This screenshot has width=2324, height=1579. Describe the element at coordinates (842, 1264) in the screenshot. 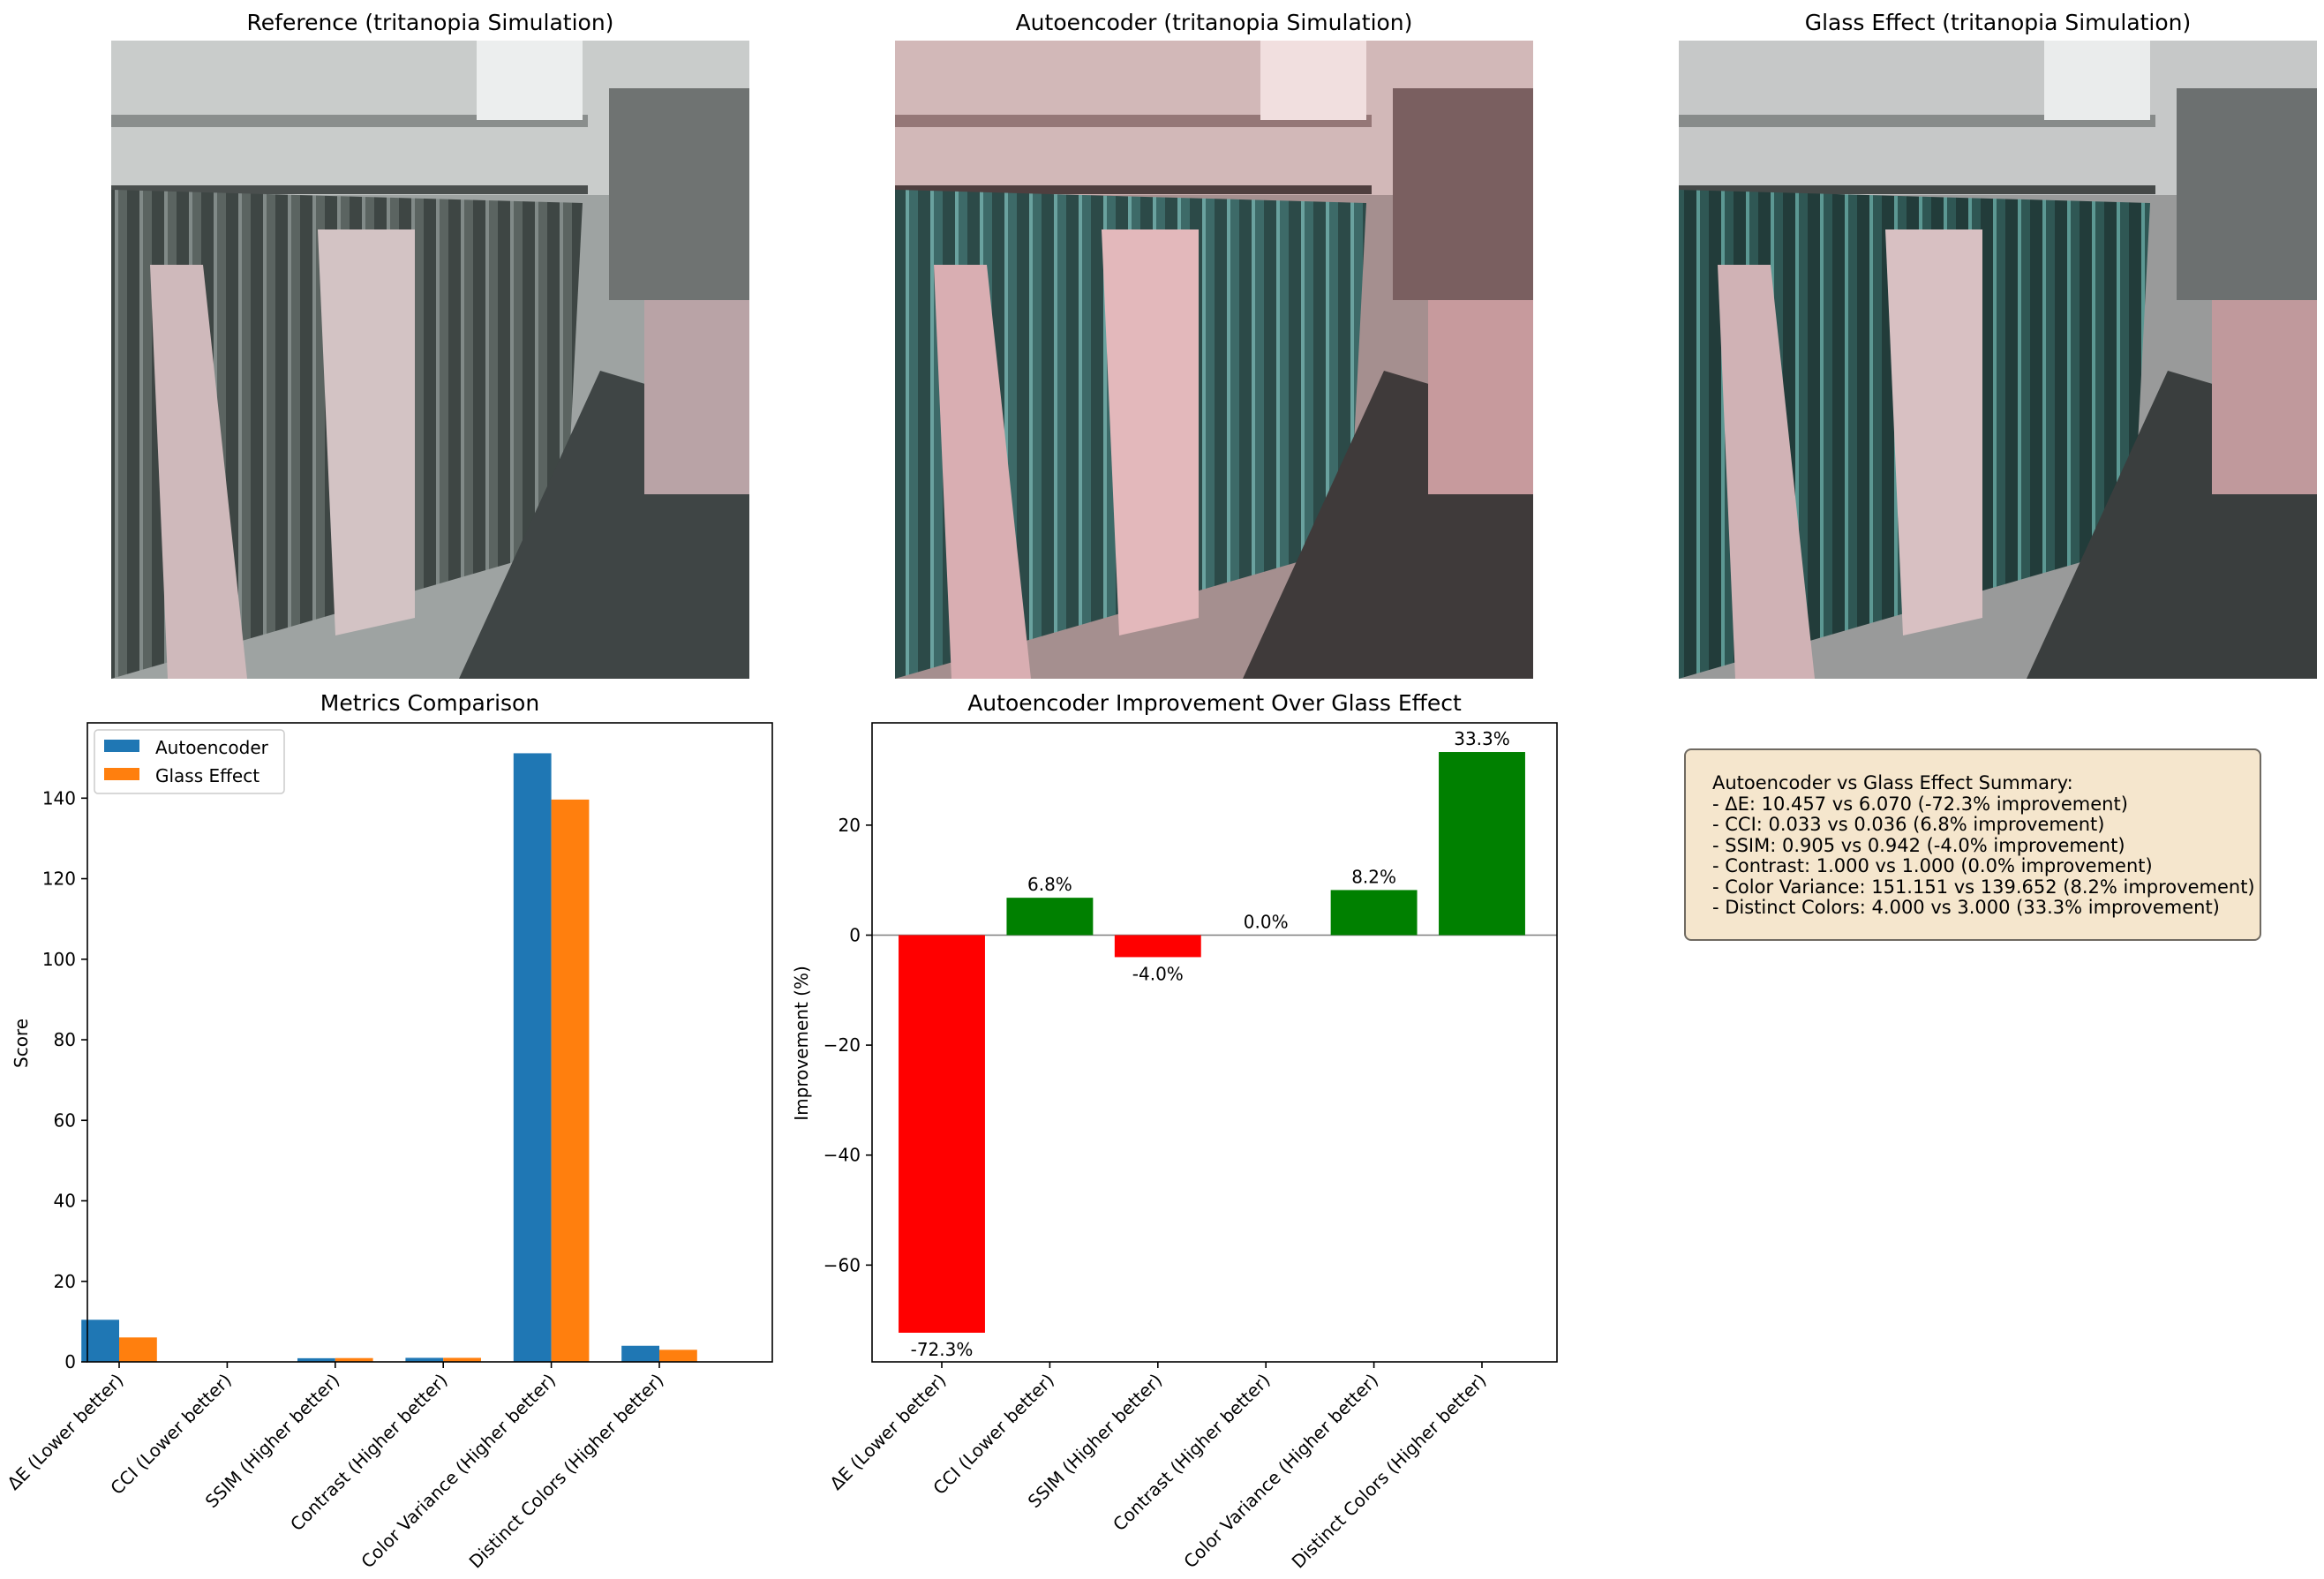

I see `y-tick-label: −60` at that location.